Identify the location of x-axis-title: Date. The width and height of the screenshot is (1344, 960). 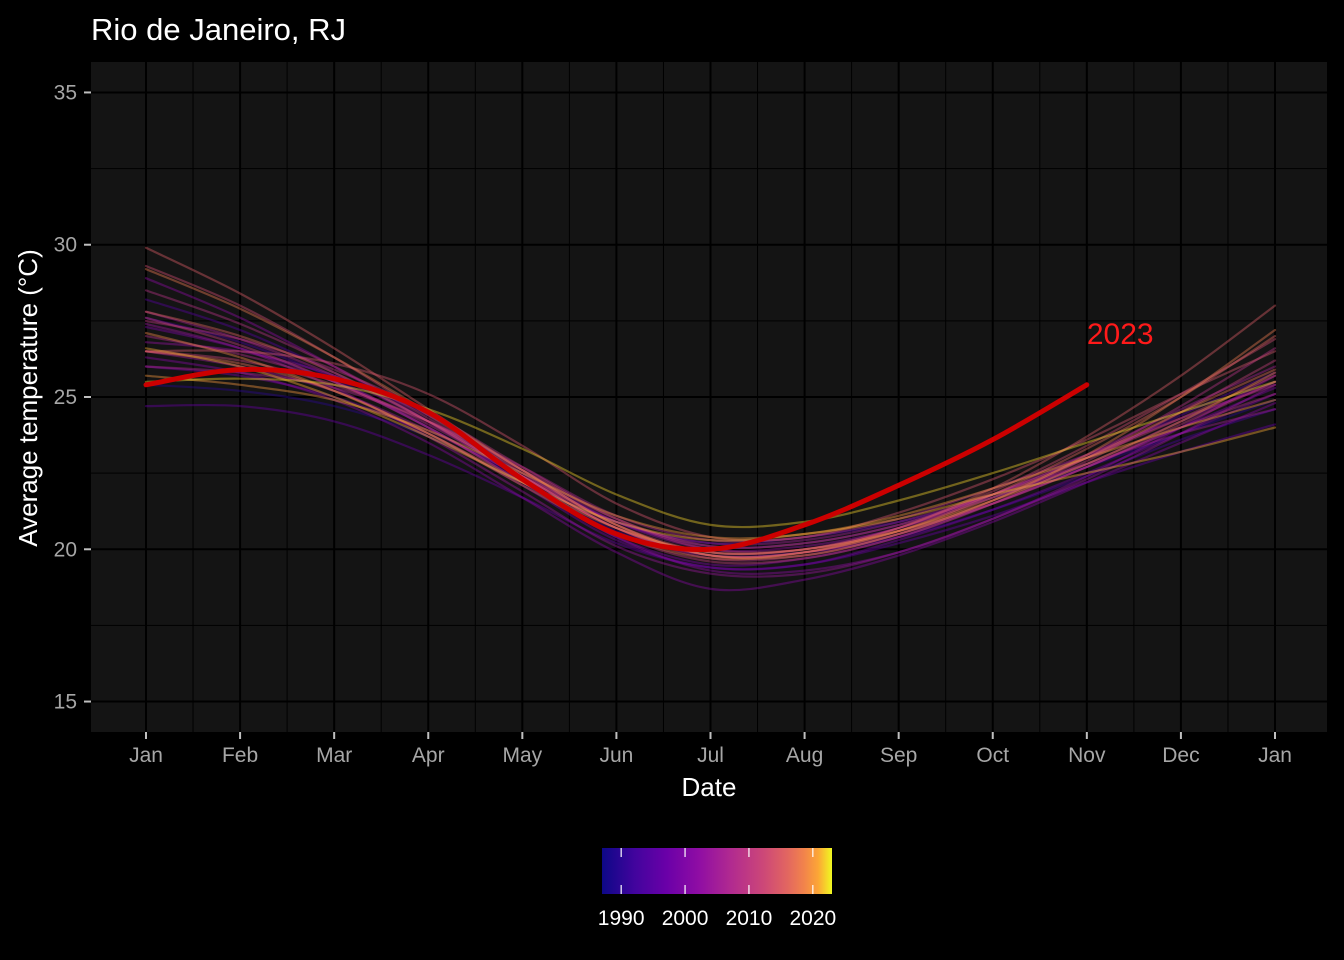
(709, 787).